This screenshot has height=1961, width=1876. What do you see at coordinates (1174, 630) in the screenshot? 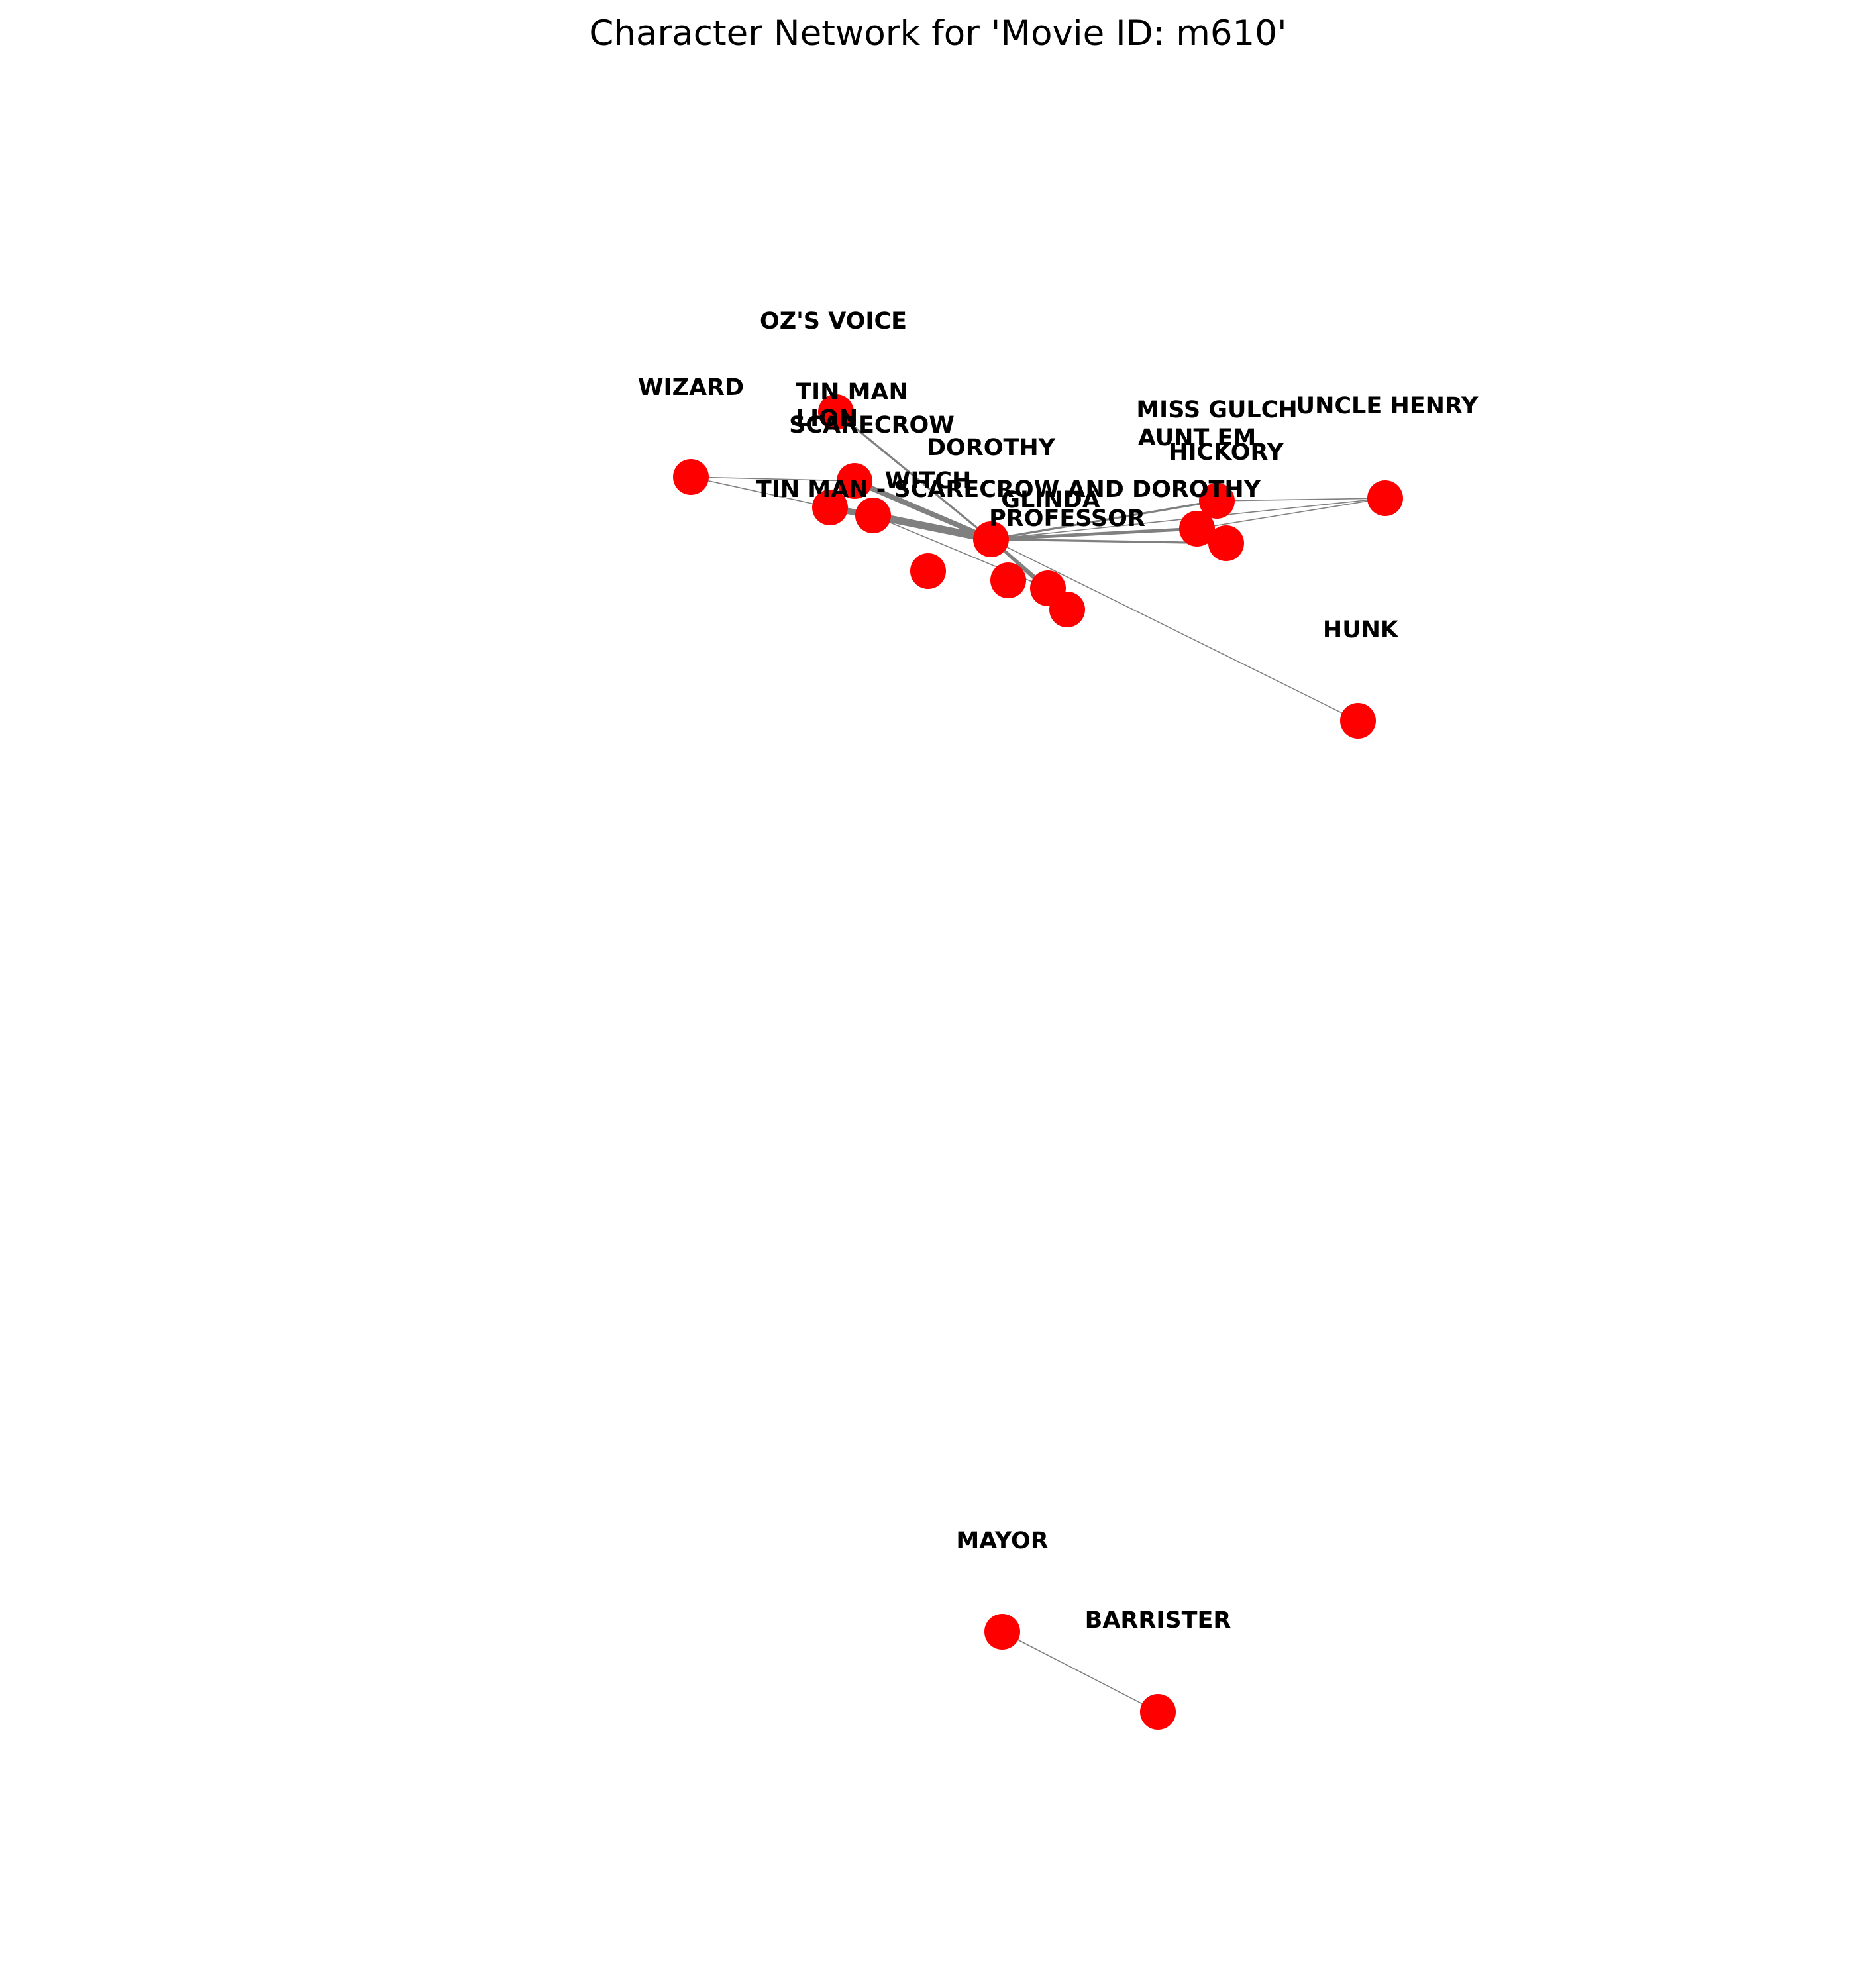
I see `edge-dorothy-hunk` at bounding box center [1174, 630].